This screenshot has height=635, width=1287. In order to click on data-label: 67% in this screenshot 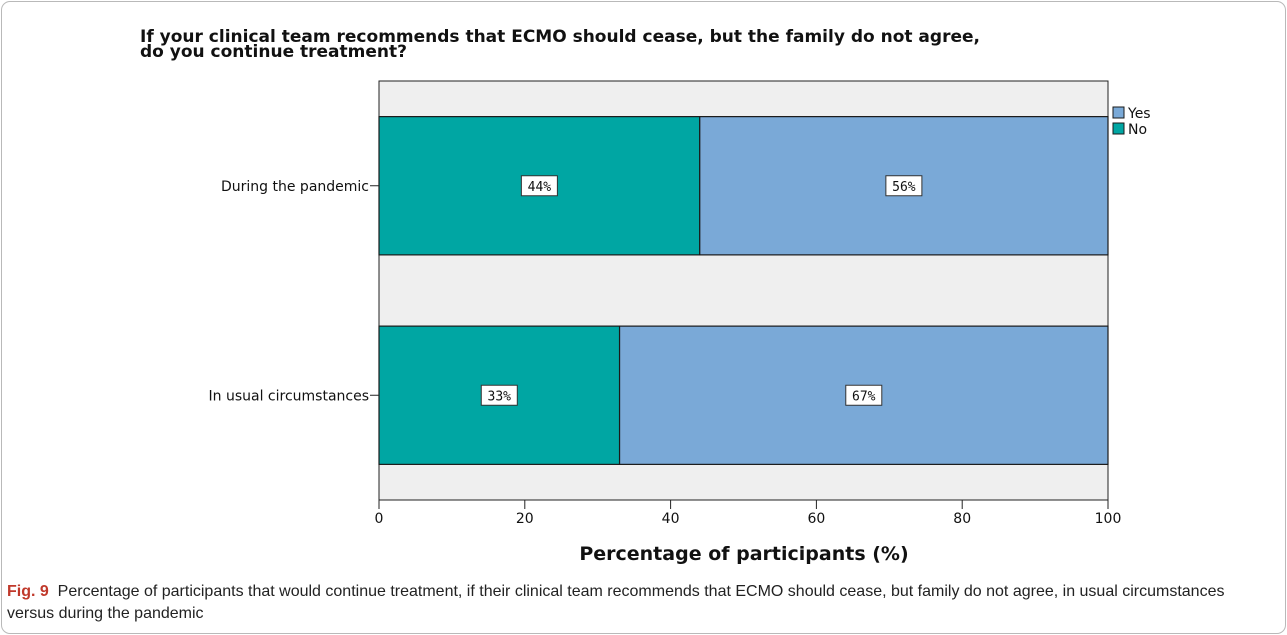, I will do `click(864, 396)`.